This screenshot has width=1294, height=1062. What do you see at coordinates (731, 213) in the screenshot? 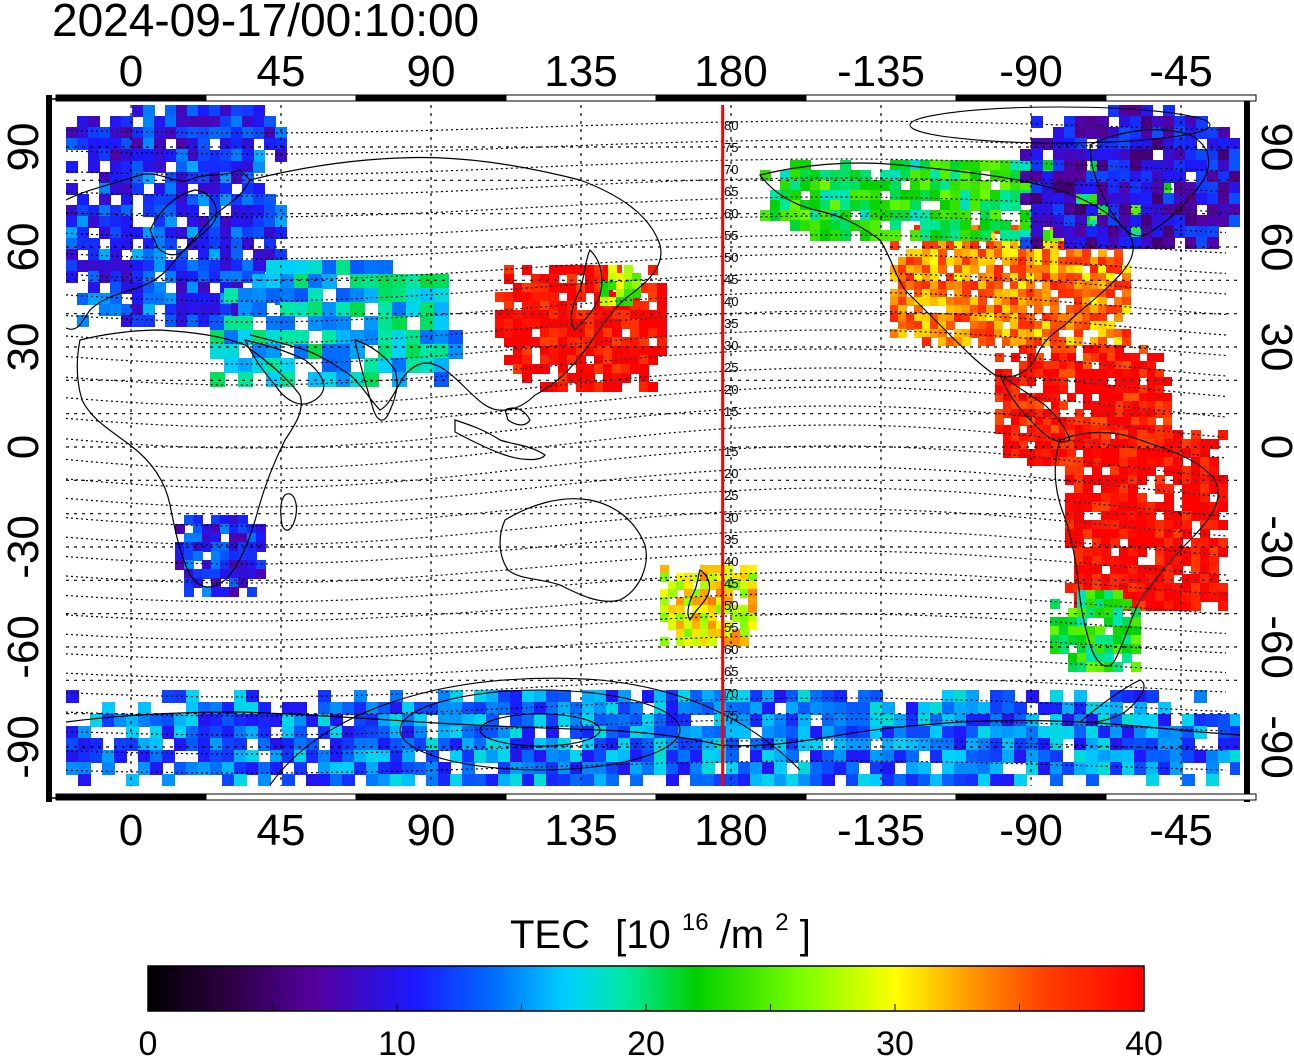
I see `contour-label: 60` at bounding box center [731, 213].